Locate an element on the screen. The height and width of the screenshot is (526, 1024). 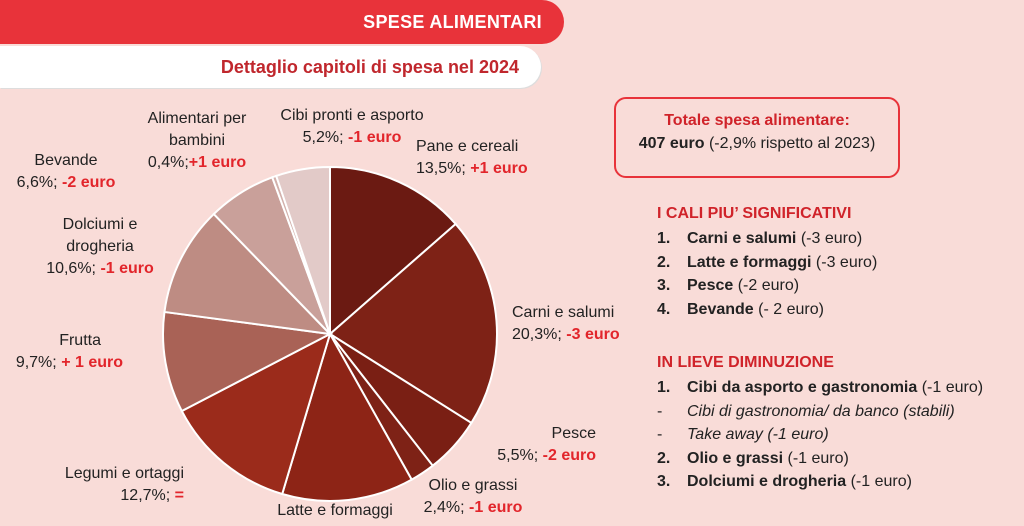
slice-value: 2,4%; is located at coordinates (444, 507).